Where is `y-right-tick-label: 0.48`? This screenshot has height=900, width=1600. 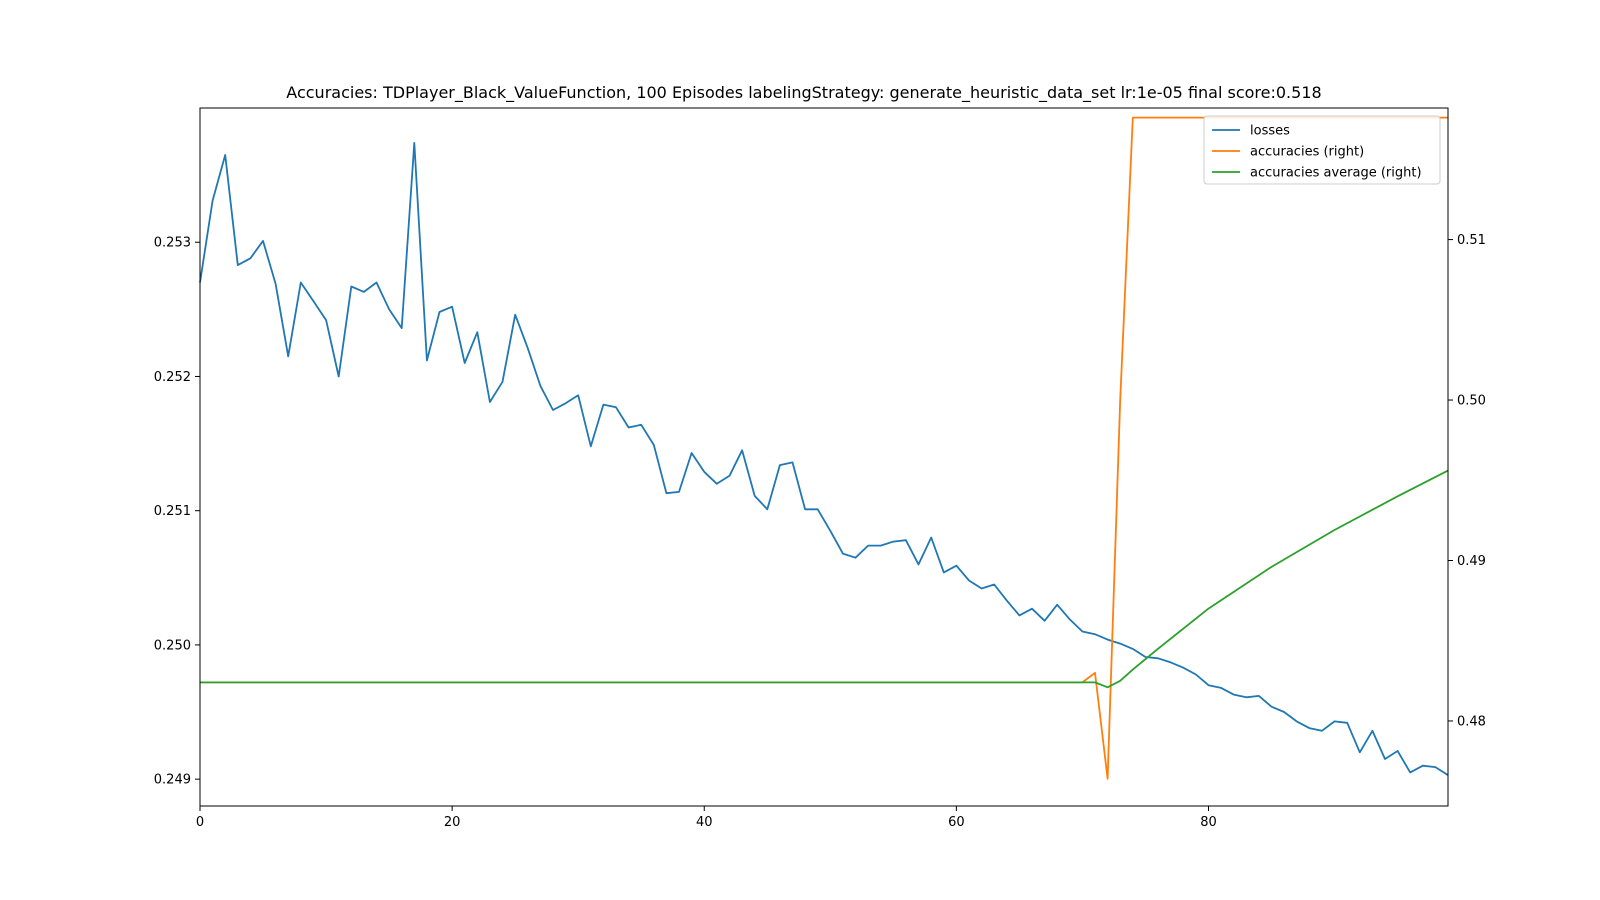 y-right-tick-label: 0.48 is located at coordinates (1471, 721).